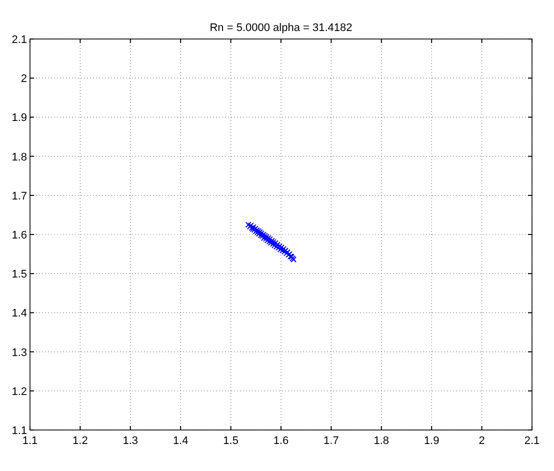 The image size is (554, 471). What do you see at coordinates (19, 196) in the screenshot?
I see `y-tick-label: 1.7` at bounding box center [19, 196].